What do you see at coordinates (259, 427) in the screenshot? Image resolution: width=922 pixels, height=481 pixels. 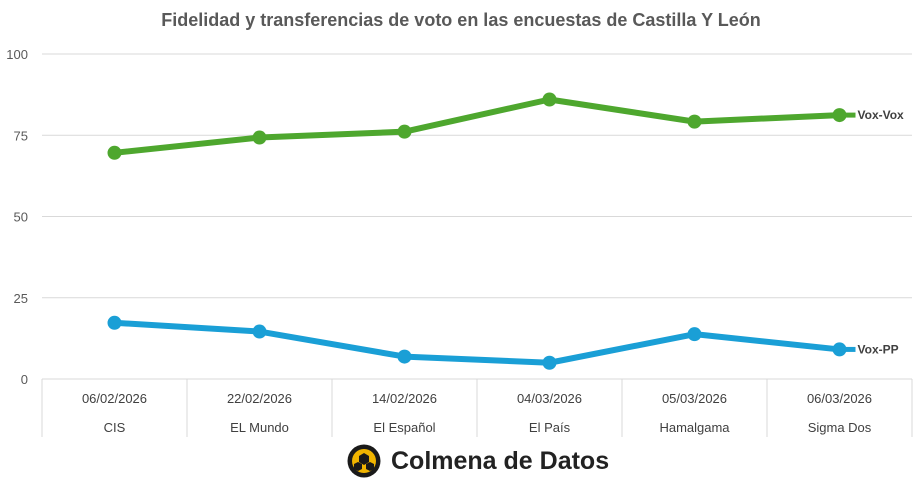 I see `x-tick-pollster: EL Mundo` at bounding box center [259, 427].